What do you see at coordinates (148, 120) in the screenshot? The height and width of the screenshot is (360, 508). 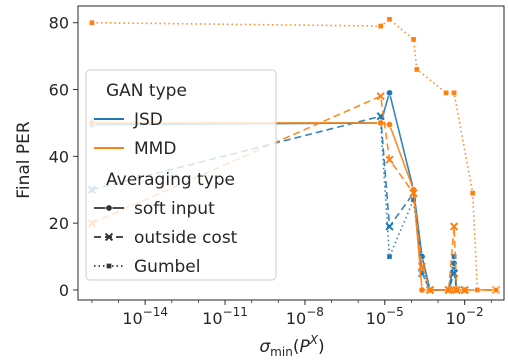 I see `legend-label: JSD` at bounding box center [148, 120].